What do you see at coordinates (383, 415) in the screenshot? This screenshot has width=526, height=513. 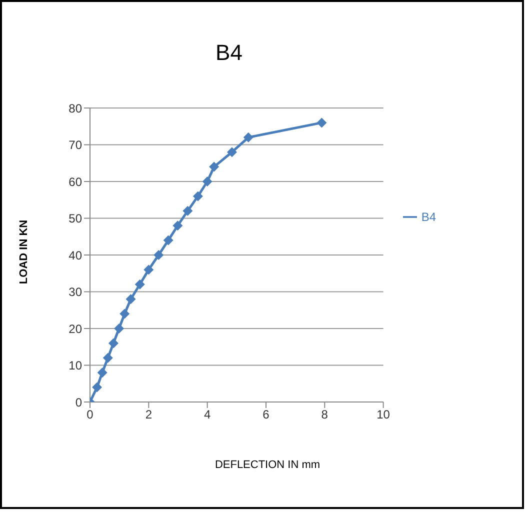 I see `x-tick-label: 10` at bounding box center [383, 415].